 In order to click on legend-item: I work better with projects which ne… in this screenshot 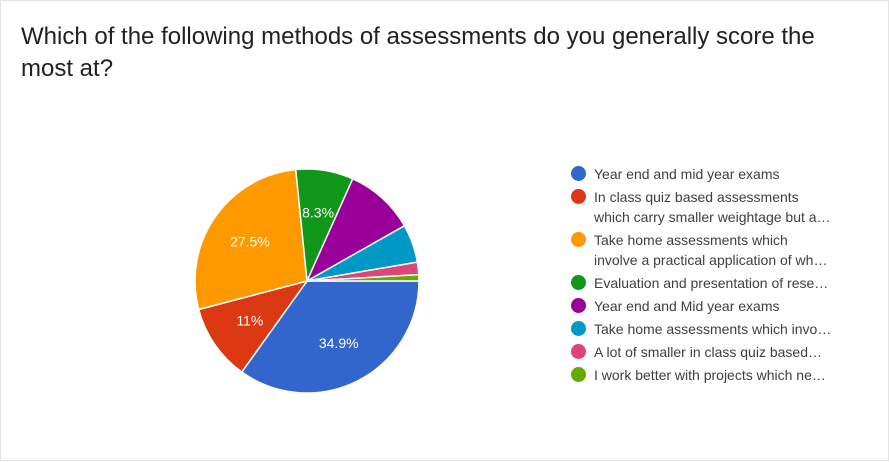, I will do `click(721, 375)`.